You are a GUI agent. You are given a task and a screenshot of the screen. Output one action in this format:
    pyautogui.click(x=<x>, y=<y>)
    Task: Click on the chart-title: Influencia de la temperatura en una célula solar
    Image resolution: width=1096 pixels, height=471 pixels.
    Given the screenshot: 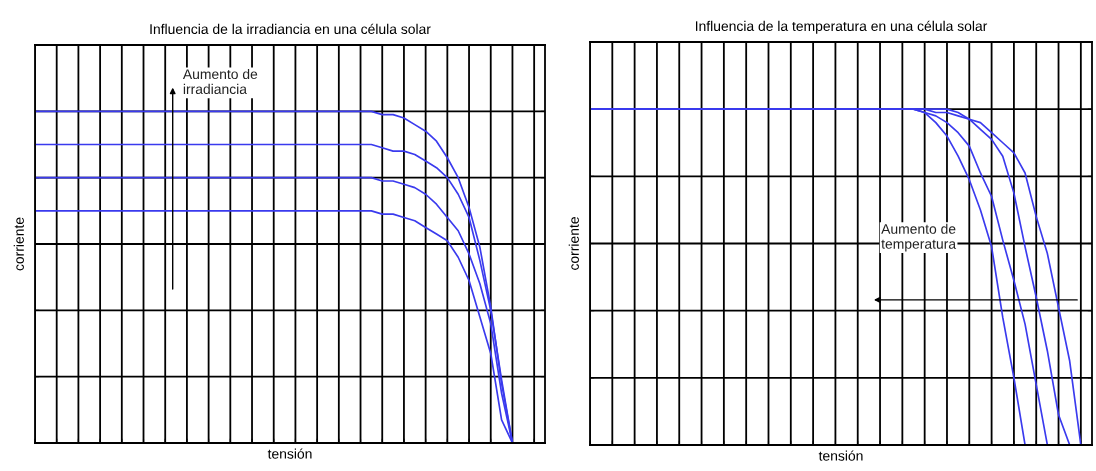 What is the action you would take?
    pyautogui.click(x=841, y=27)
    